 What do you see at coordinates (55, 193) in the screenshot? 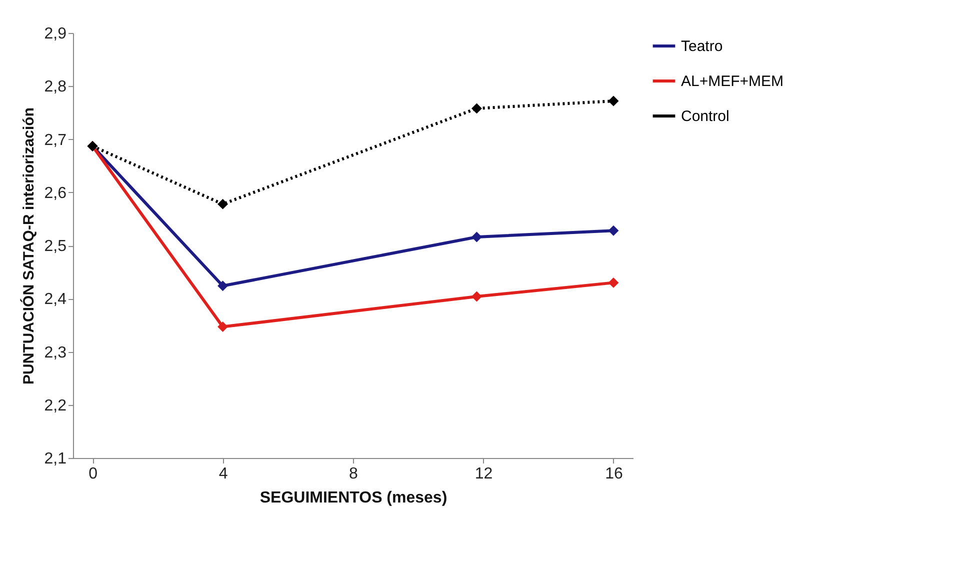
I see `y-tick-label: 2,6` at bounding box center [55, 193].